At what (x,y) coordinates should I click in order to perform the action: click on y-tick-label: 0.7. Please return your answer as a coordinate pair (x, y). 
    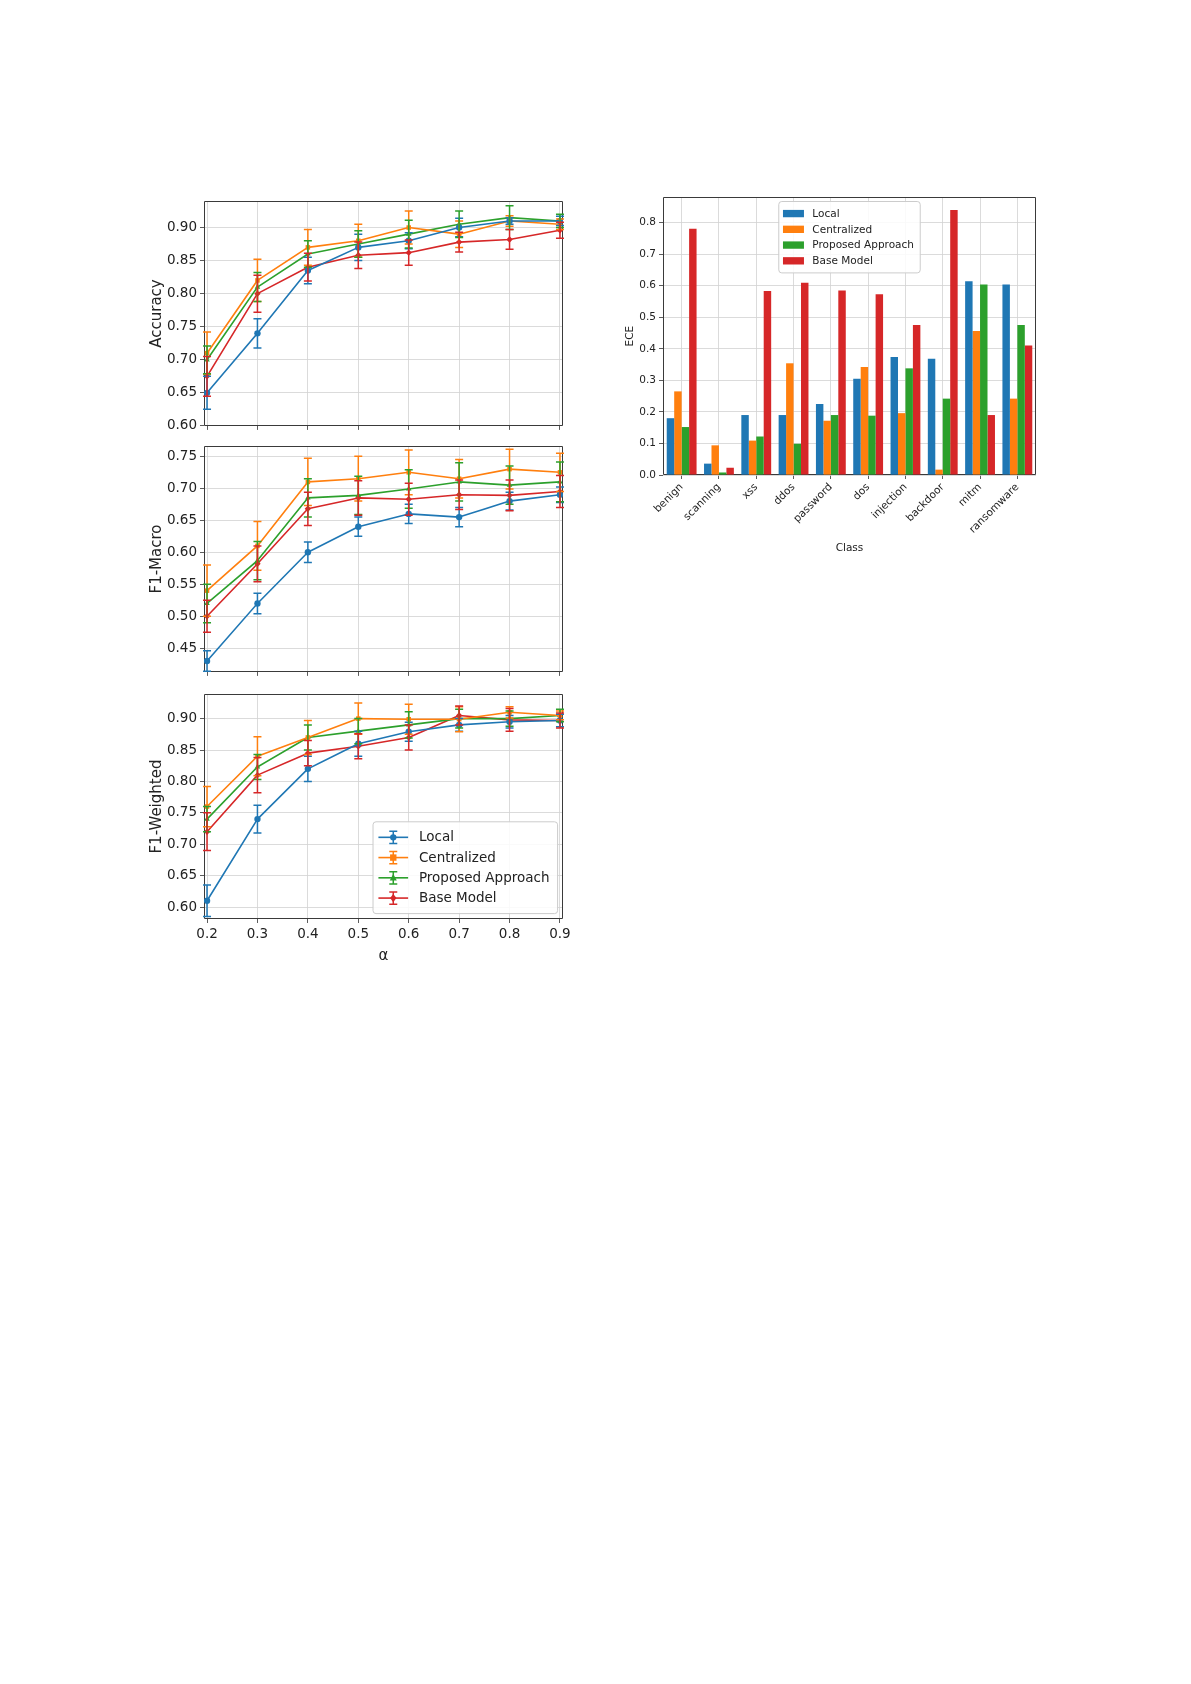
    Looking at the image, I should click on (647, 252).